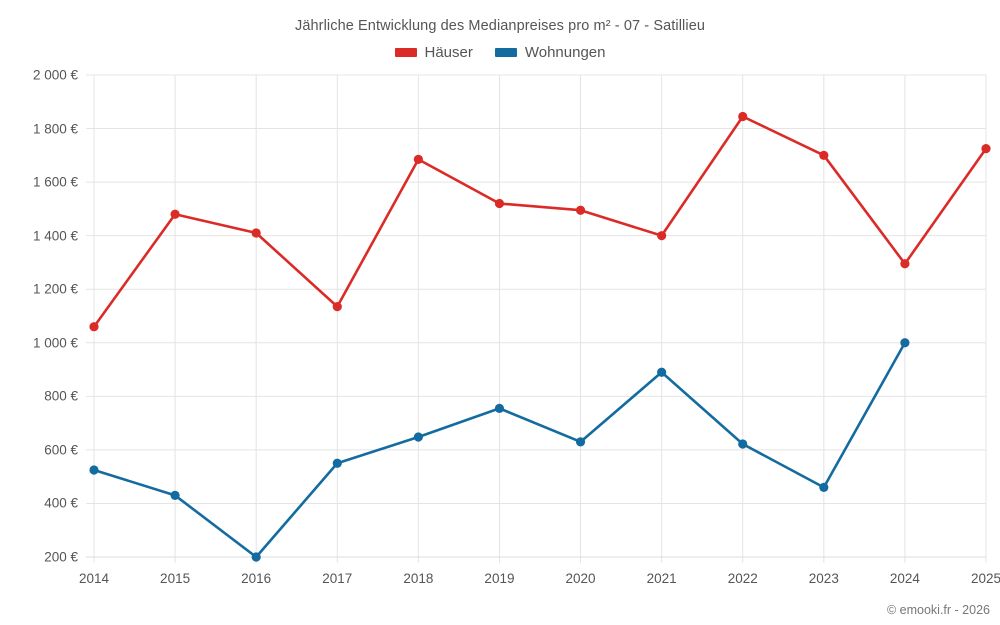 Image resolution: width=1000 pixels, height=625 pixels. Describe the element at coordinates (61, 450) in the screenshot. I see `y-axis-tick-label: 600 €` at that location.